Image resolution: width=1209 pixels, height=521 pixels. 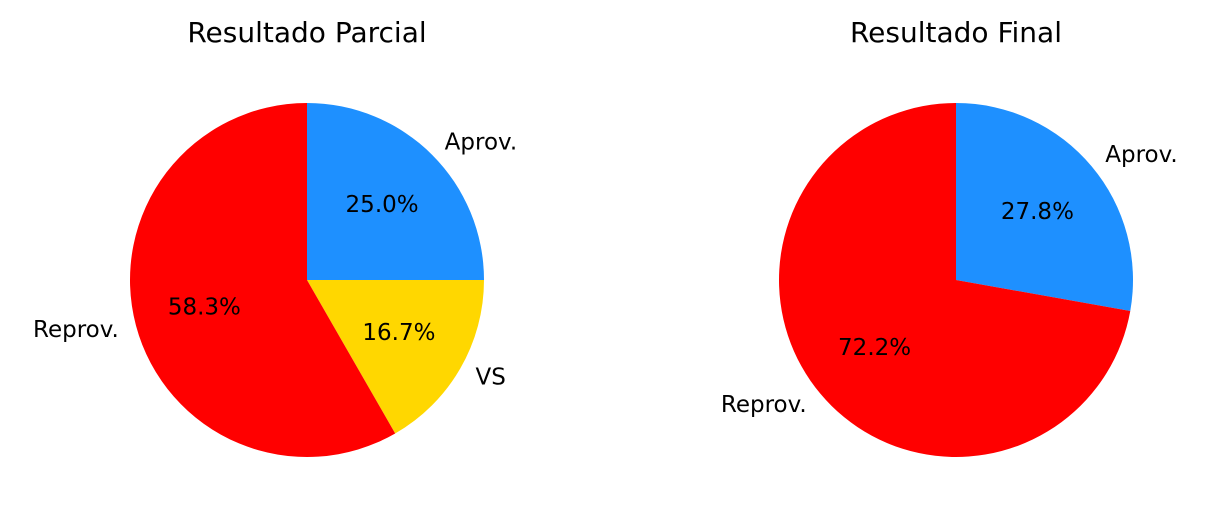 I want to click on percent-label-reprov: 72.2%, so click(x=874, y=348).